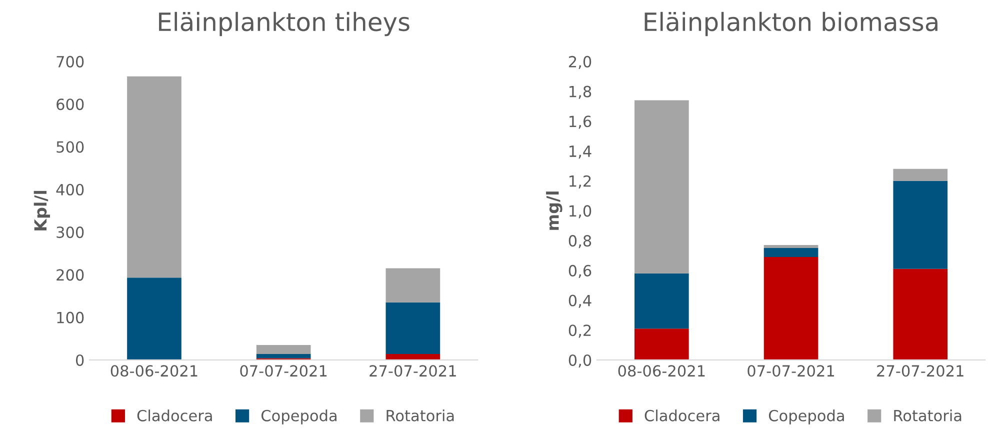 Image resolution: width=995 pixels, height=439 pixels. Describe the element at coordinates (70, 62) in the screenshot. I see `y-tick-label: 700` at that location.